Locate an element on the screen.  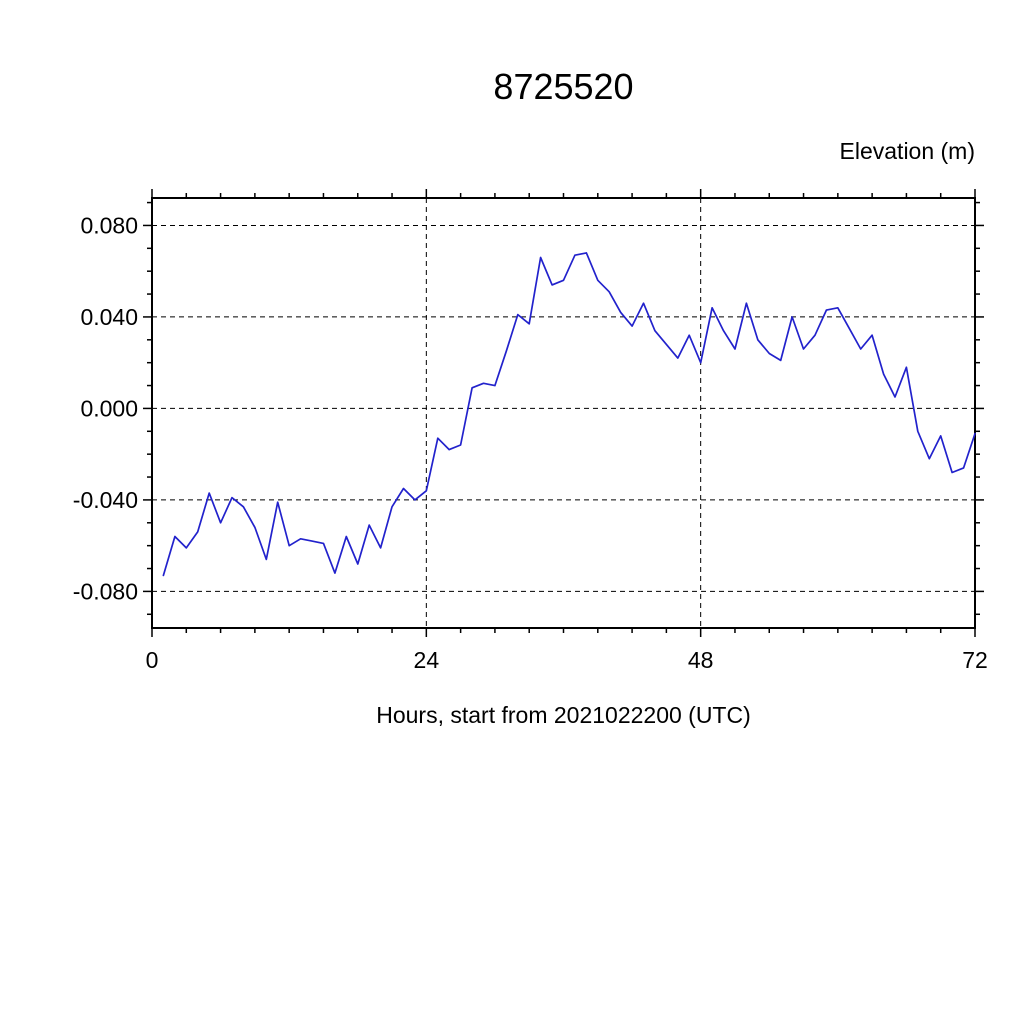
y-tick-label: 0.080 is located at coordinates (109, 225).